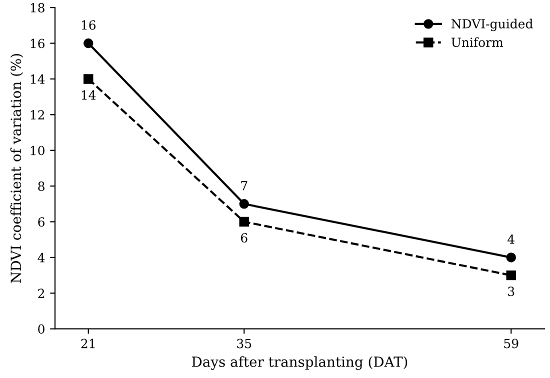  What do you see at coordinates (244, 238) in the screenshot?
I see `data-label: 6` at bounding box center [244, 238].